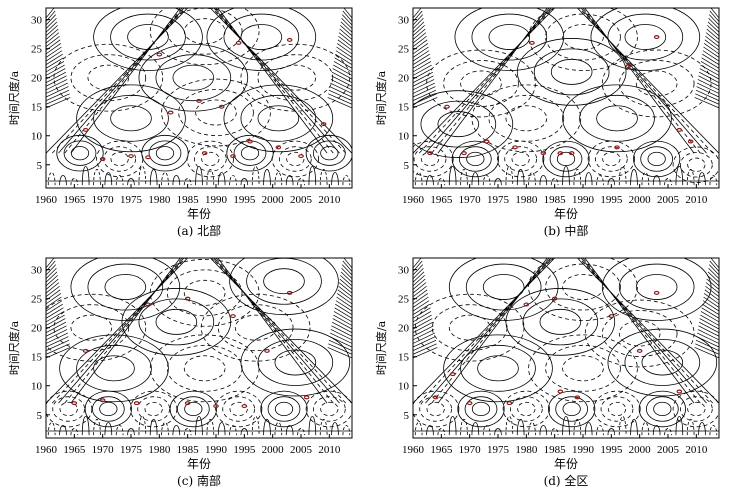  Describe the element at coordinates (37, 329) in the screenshot. I see `y-tick-label: 20` at that location.